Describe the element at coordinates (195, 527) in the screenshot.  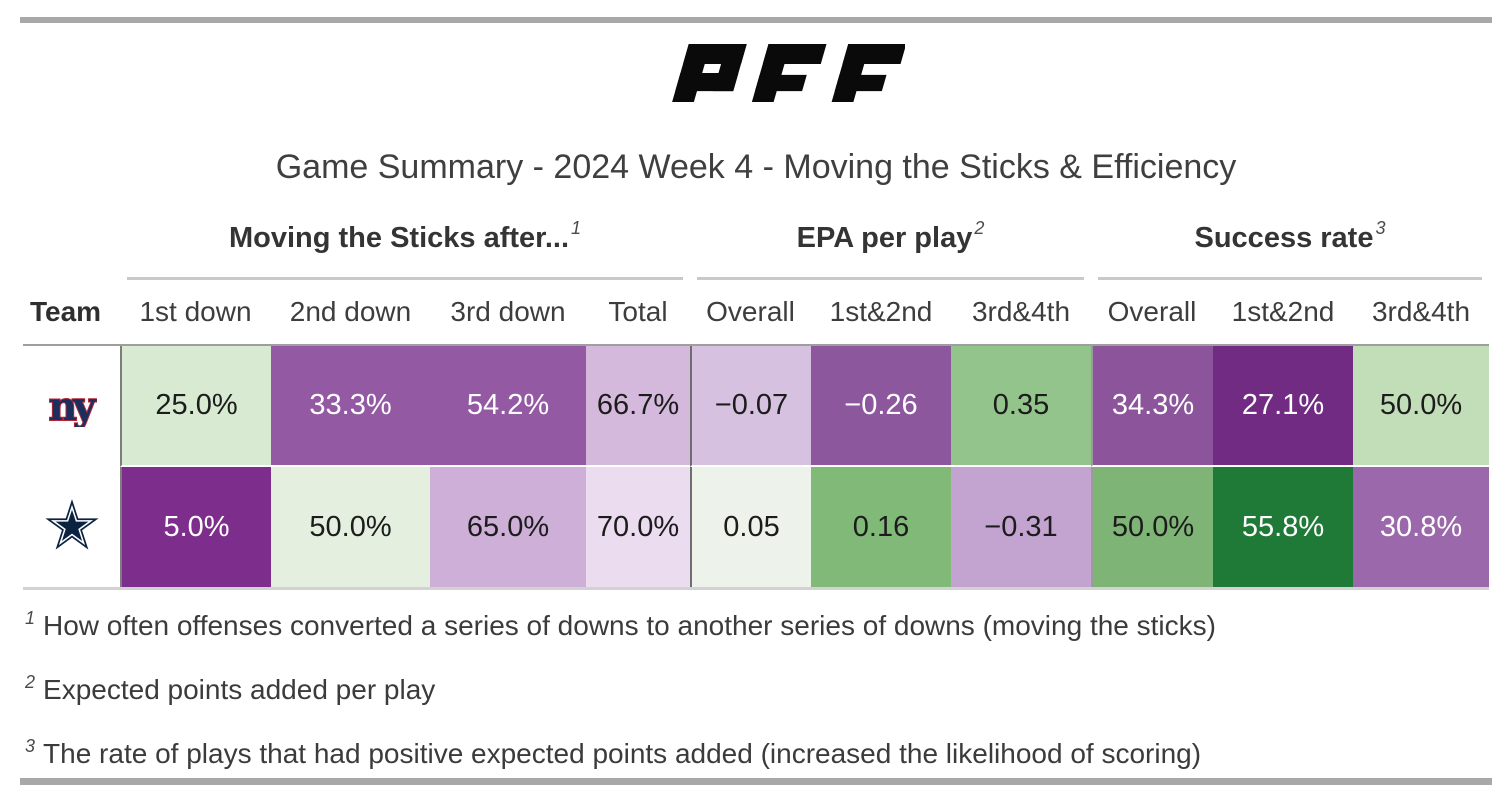
I see `cell-cowboys-1st-down: 5.0%` at that location.